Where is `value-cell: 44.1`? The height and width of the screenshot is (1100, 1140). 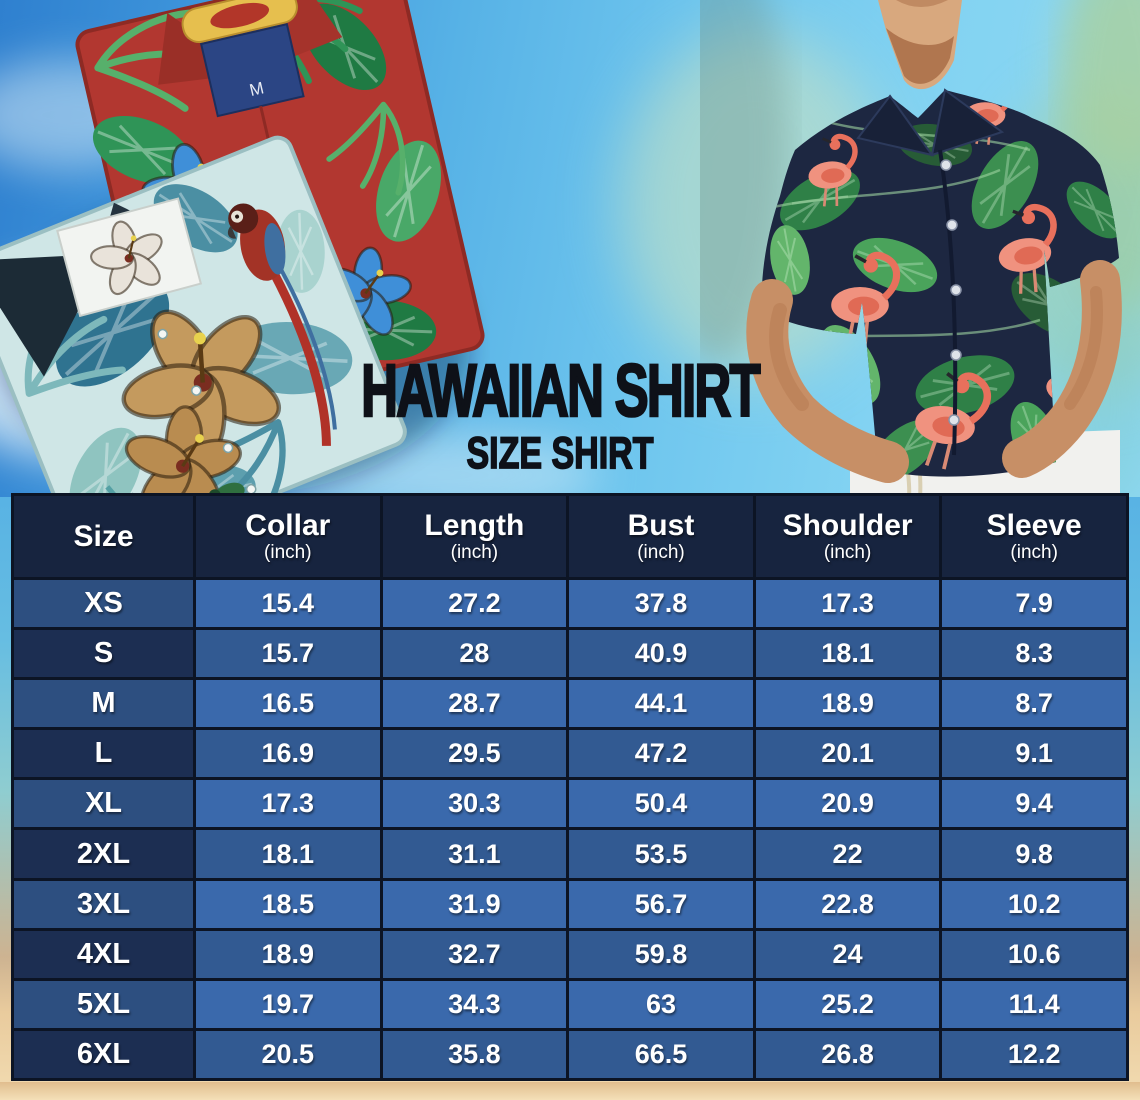 value-cell: 44.1 is located at coordinates (661, 704).